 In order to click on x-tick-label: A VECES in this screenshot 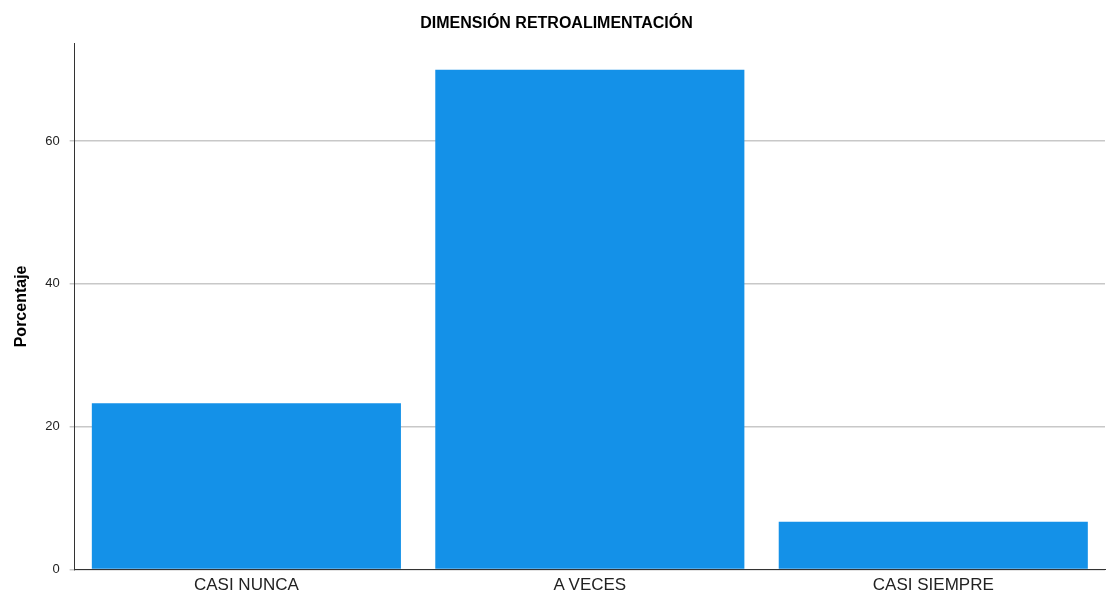, I will do `click(590, 585)`.